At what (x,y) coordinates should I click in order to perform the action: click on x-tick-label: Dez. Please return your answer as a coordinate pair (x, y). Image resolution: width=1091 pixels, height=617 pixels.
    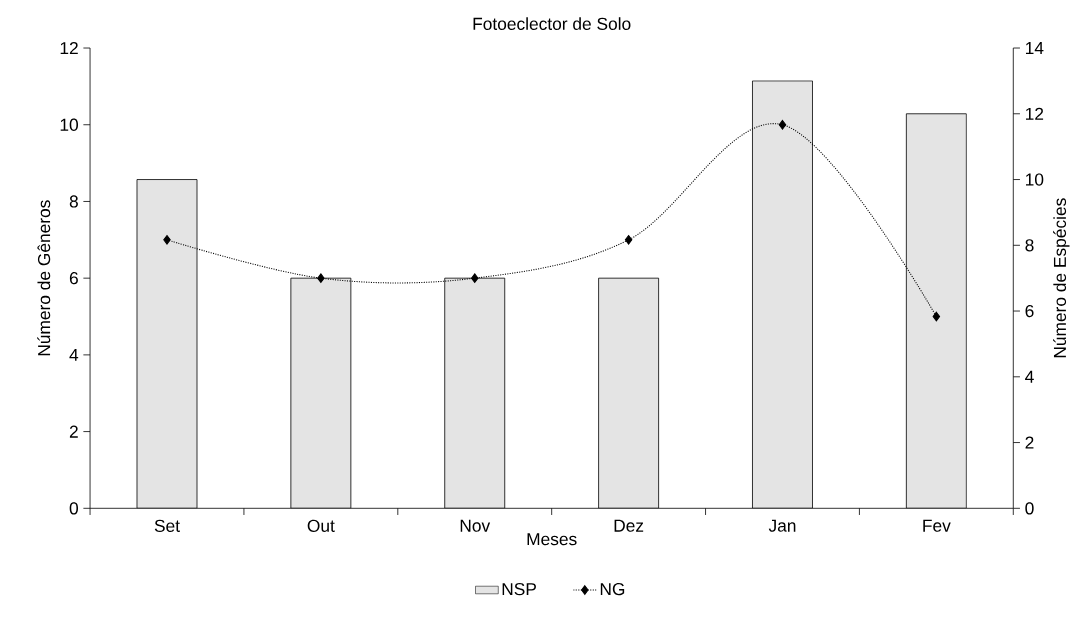
    Looking at the image, I should click on (629, 525).